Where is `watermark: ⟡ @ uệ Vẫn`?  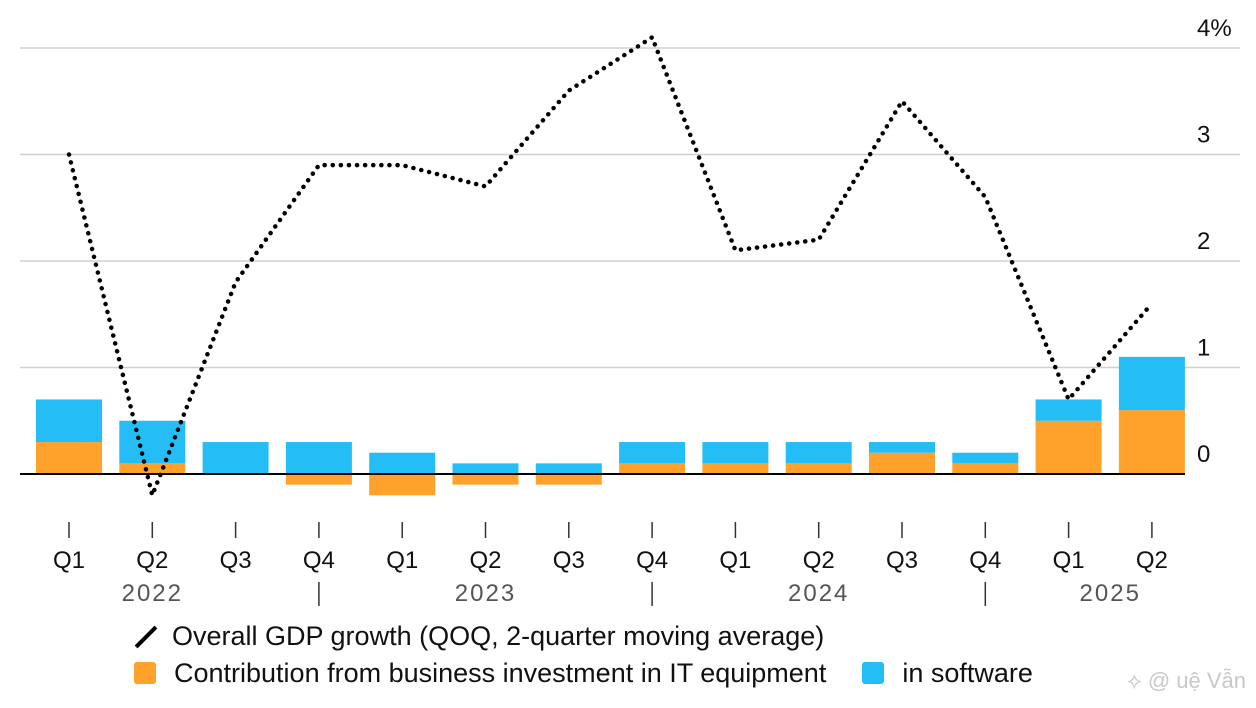
watermark: ⟡ @ uệ Vẫn is located at coordinates (1186, 680).